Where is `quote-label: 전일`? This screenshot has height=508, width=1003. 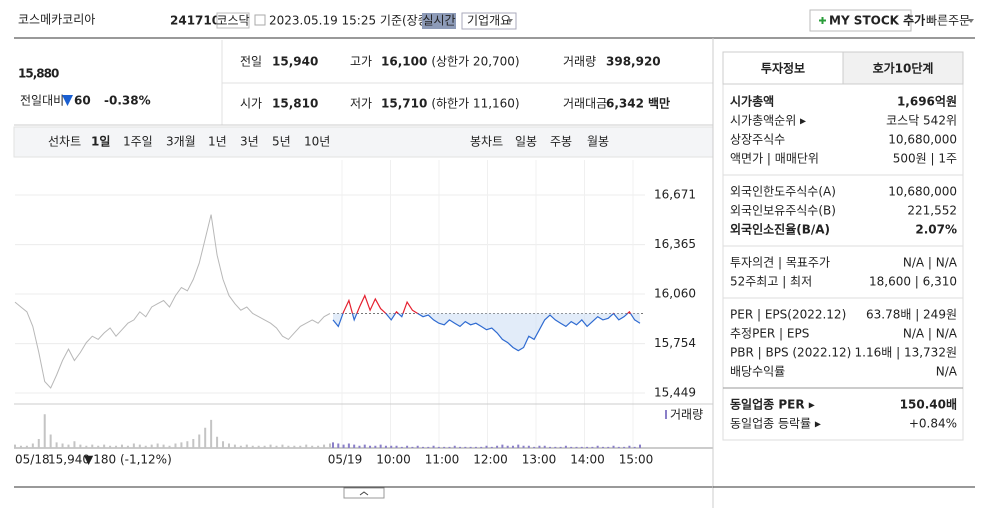
quote-label: 전일 is located at coordinates (251, 62).